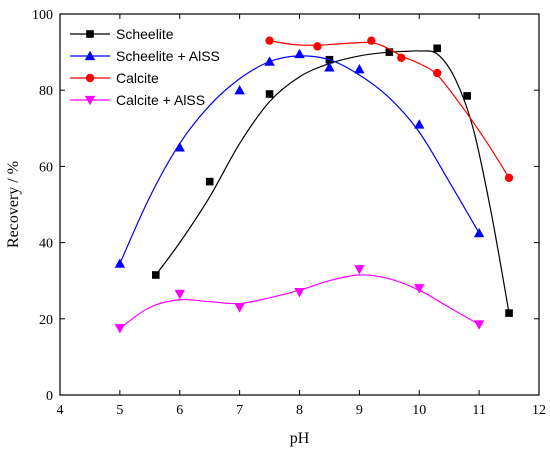 This screenshot has height=450, width=550. What do you see at coordinates (46, 320) in the screenshot?
I see `y-tick-label: 20` at bounding box center [46, 320].